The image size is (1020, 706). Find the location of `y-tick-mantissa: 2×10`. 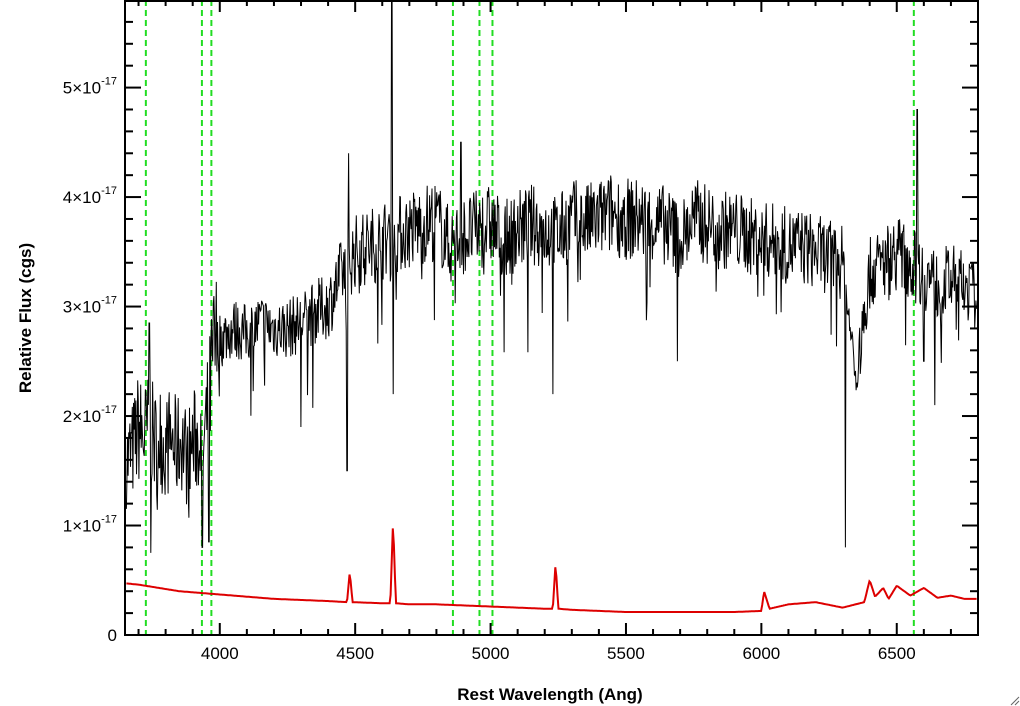

y-tick-mantissa: 2×10 is located at coordinates (82, 416).